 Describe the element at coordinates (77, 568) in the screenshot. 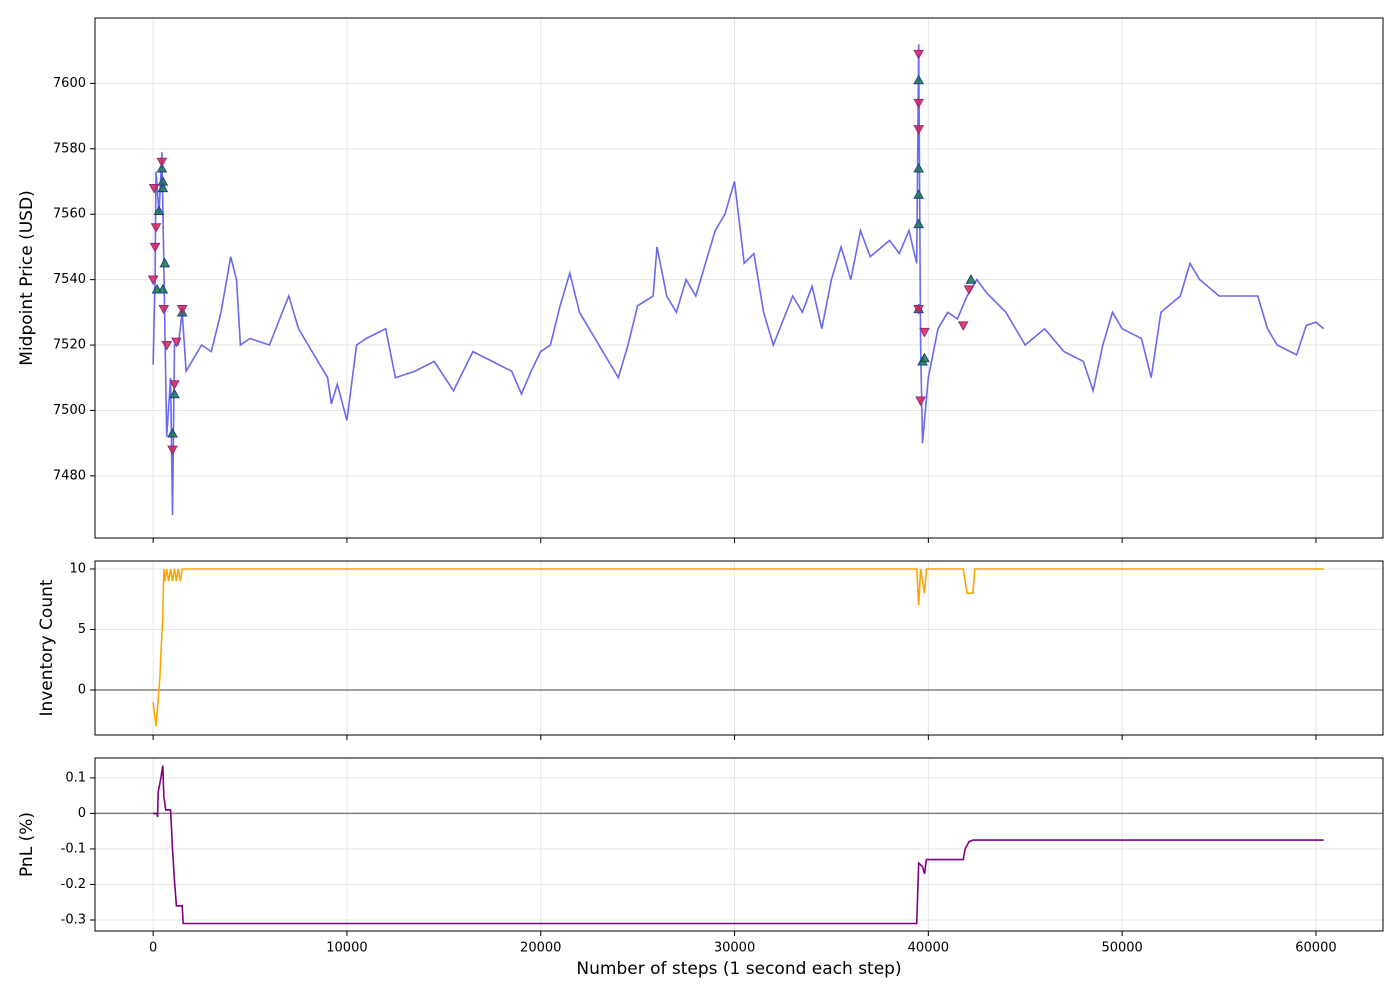

I see `y-tick-label: 10` at that location.